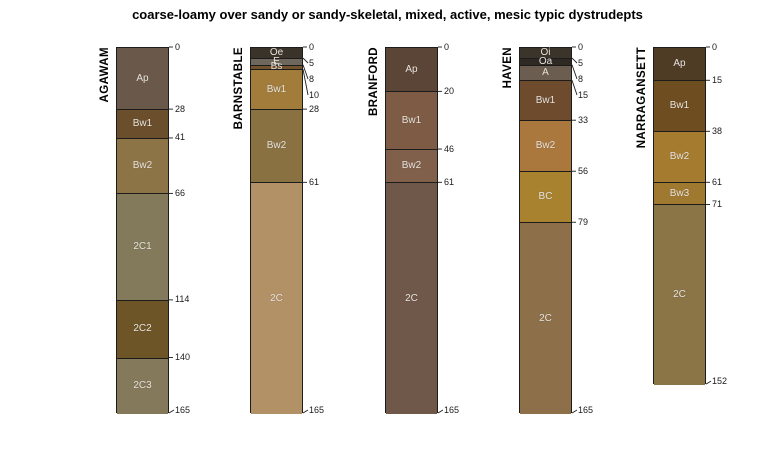  I want to click on depth-tick-label: 15, so click(583, 94).